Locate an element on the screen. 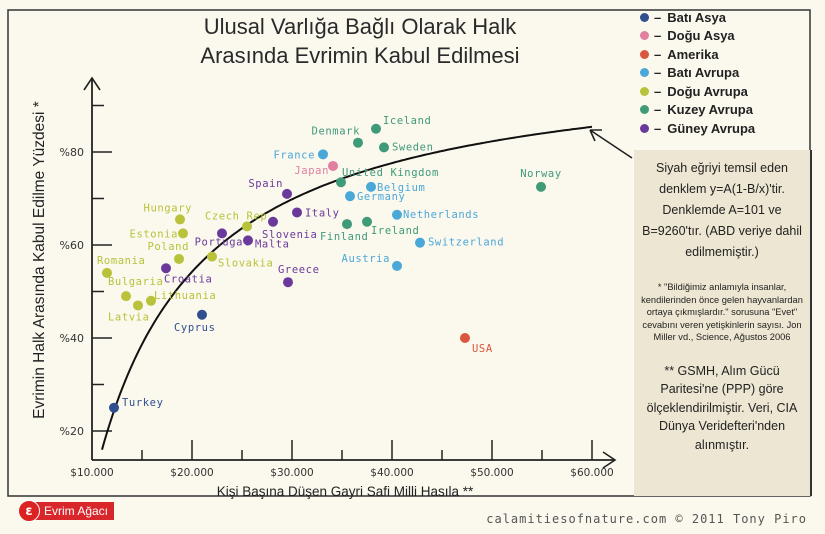 Image resolution: width=825 pixels, height=534 pixels. point-belgium is located at coordinates (371, 186).